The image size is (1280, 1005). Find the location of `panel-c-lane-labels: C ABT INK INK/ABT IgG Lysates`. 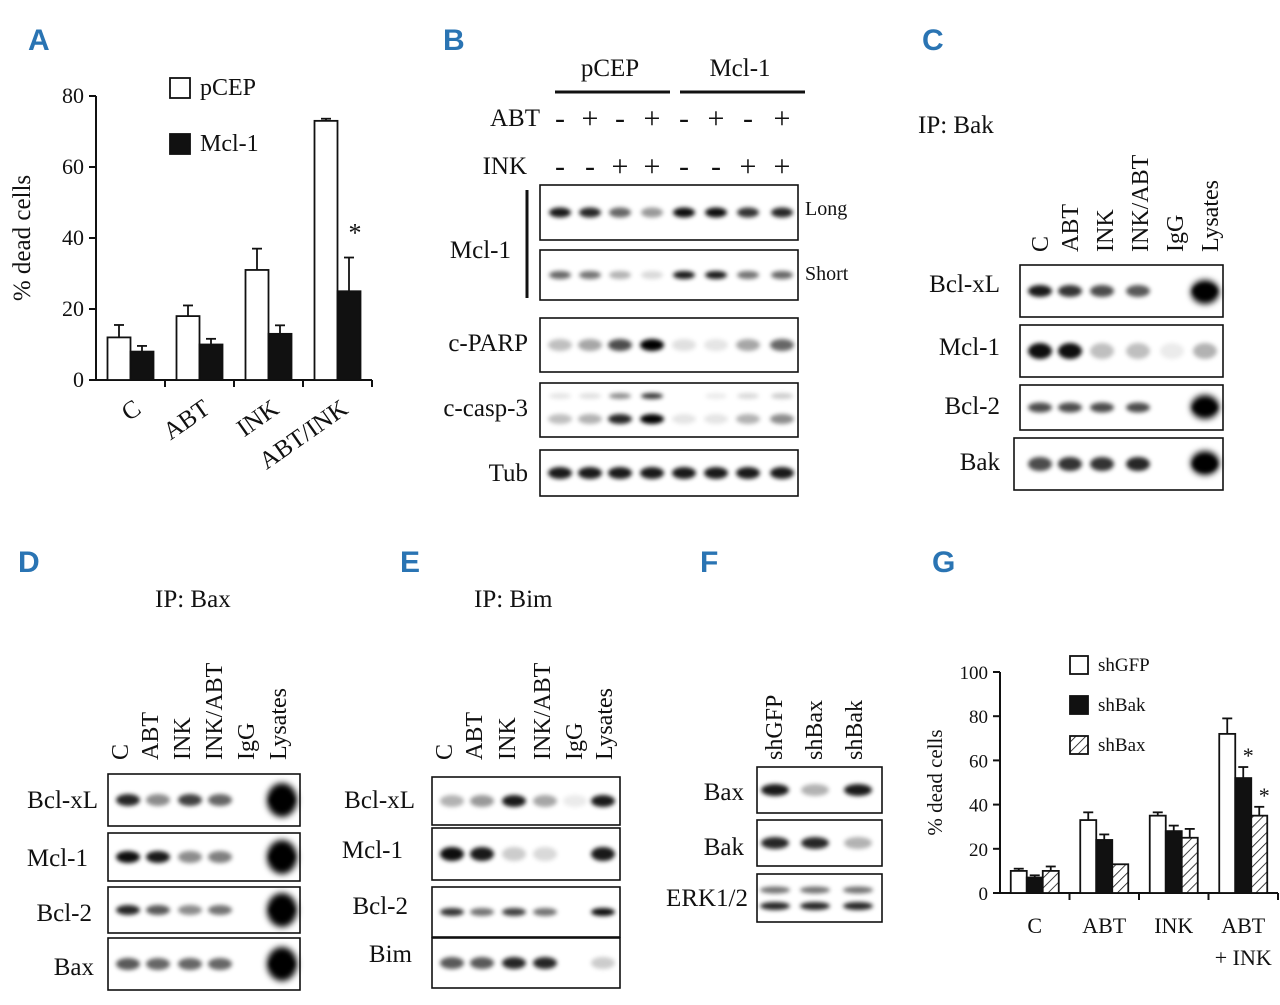

panel-c-lane-labels: C ABT INK INK/ABT IgG Lysates is located at coordinates (1126, 203).